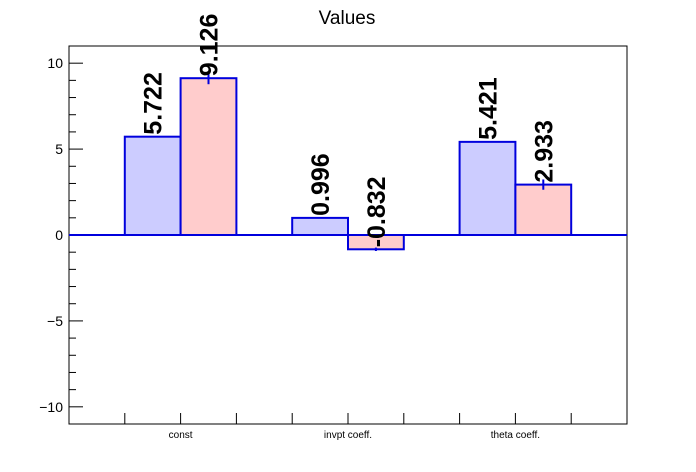 The width and height of the screenshot is (696, 472). Describe the element at coordinates (489, 108) in the screenshot. I see `data-label: 5.421` at that location.